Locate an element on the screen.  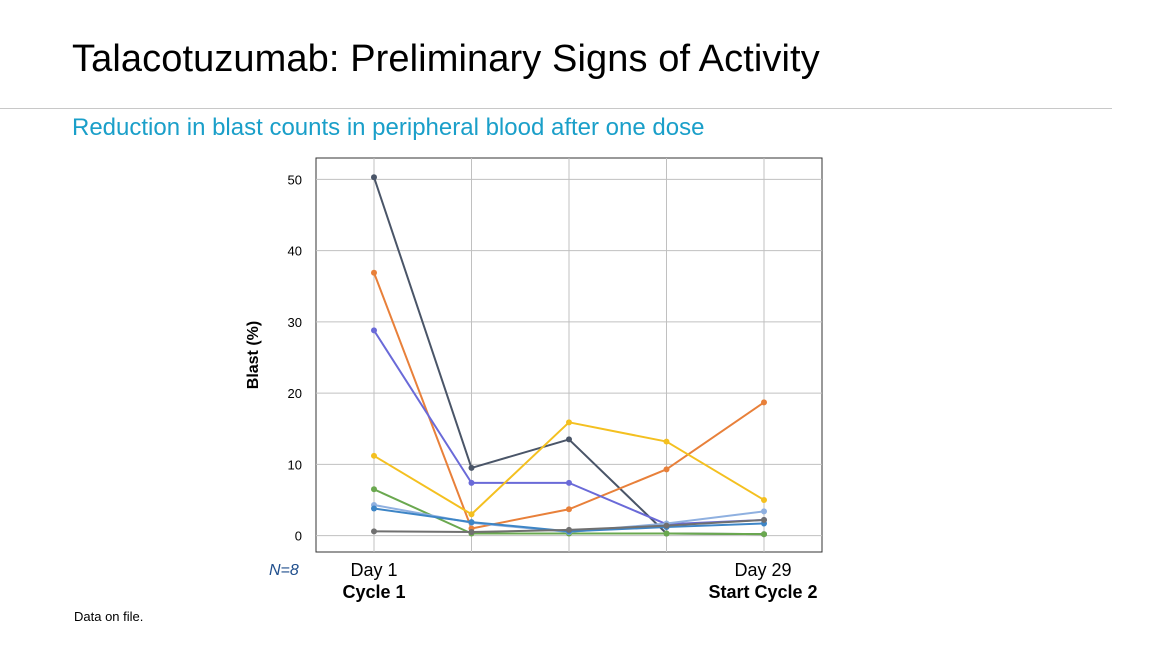
y-tick-label: 40 is located at coordinates (295, 251).